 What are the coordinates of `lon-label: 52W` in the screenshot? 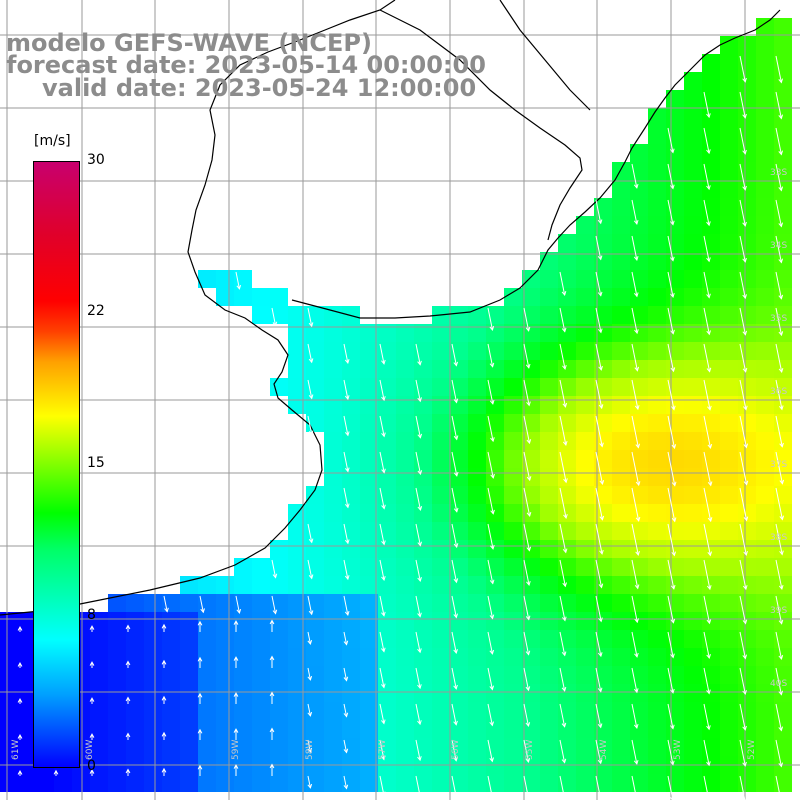 It's located at (752, 750).